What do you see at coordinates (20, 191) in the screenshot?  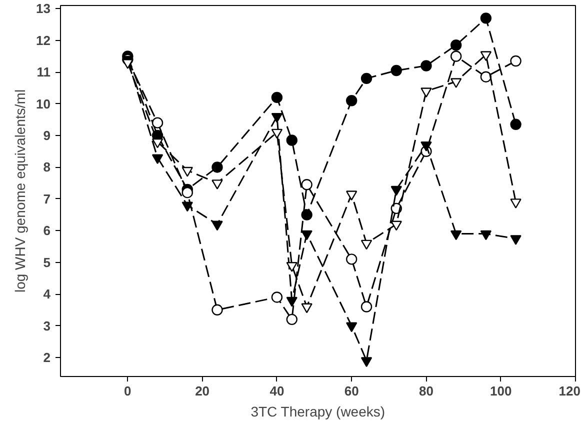 I see `y-axis-title: log WHV genome equivalents/ml` at bounding box center [20, 191].